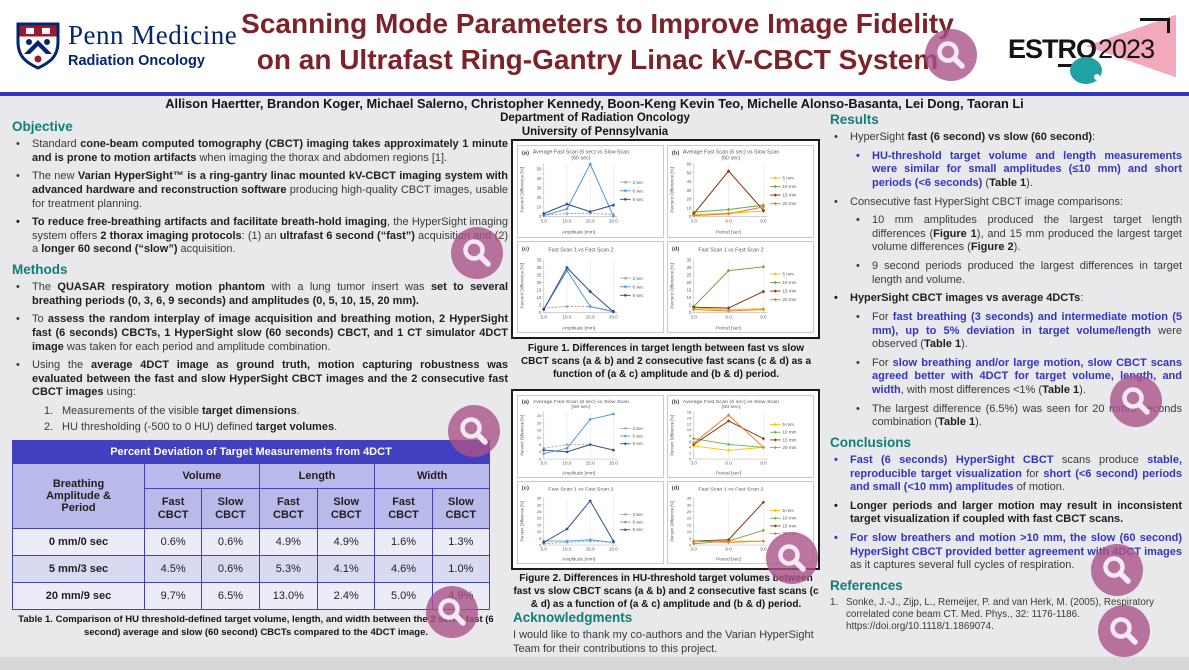 The image size is (1189, 670). Describe the element at coordinates (432, 476) in the screenshot. I see `table1-group-header: Width` at that location.